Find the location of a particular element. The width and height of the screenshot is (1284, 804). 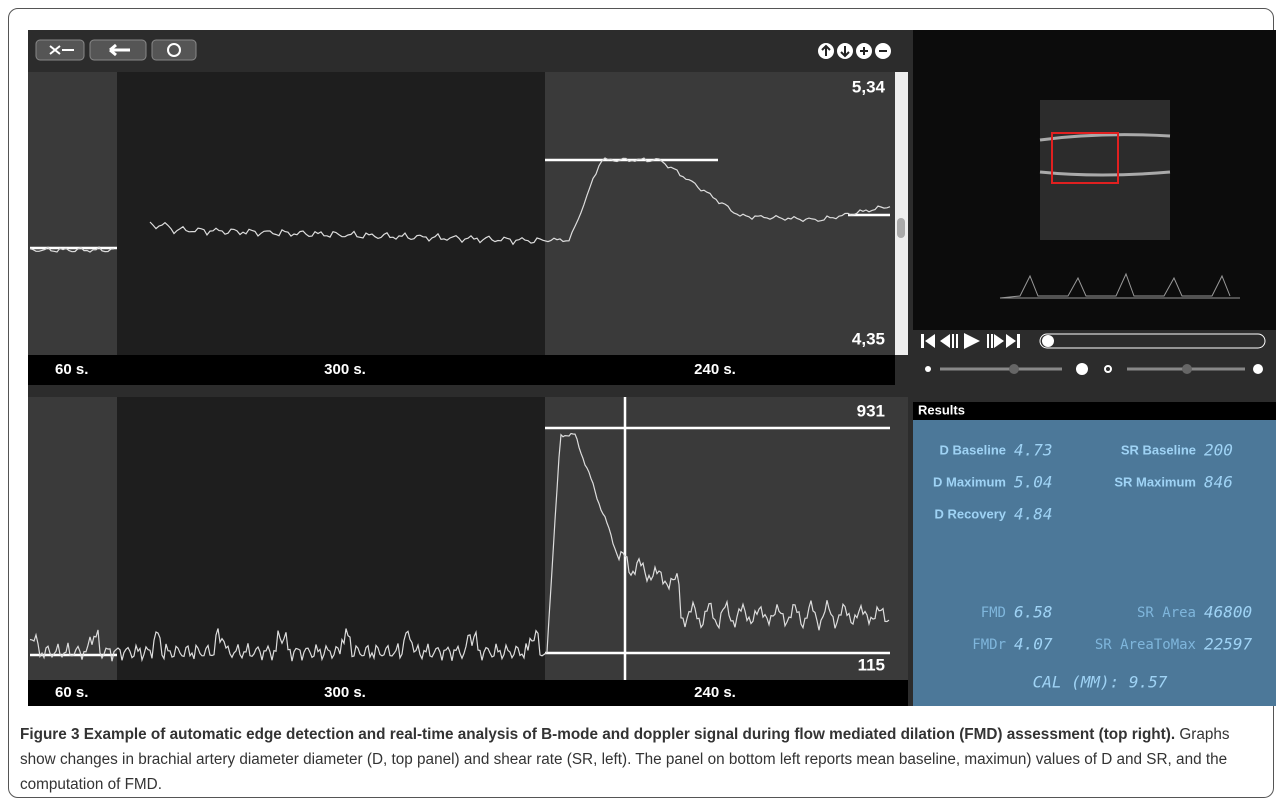

result-label: SR Maximum is located at coordinates (1155, 481).